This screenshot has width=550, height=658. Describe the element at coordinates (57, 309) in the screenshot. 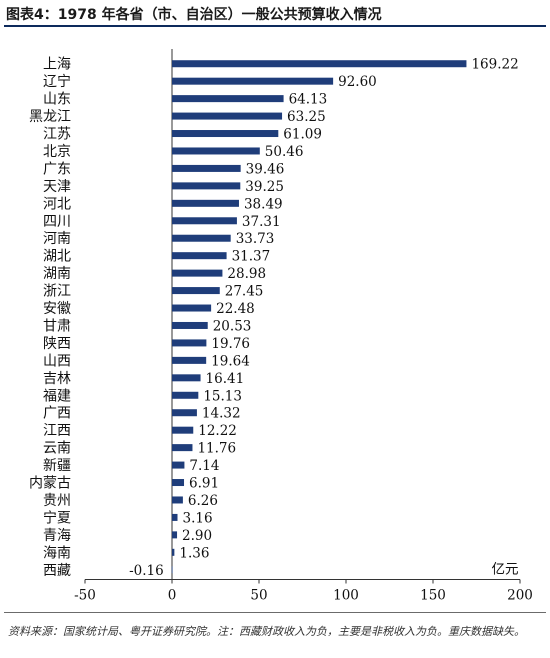

I see `category-label: 安徽` at that location.